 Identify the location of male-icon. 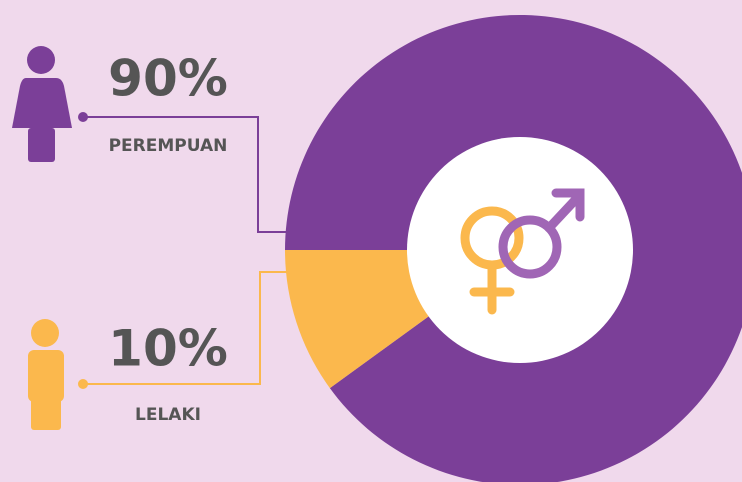
(46, 374).